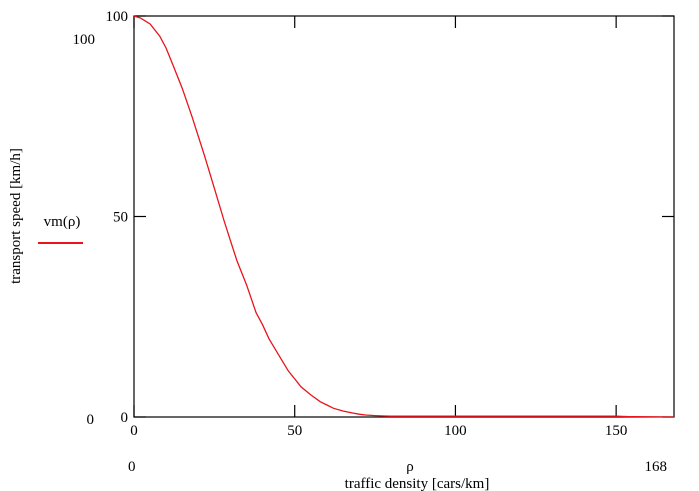 The image size is (699, 491). Describe the element at coordinates (62, 222) in the screenshot. I see `legend-label: vm(ρ)` at that location.